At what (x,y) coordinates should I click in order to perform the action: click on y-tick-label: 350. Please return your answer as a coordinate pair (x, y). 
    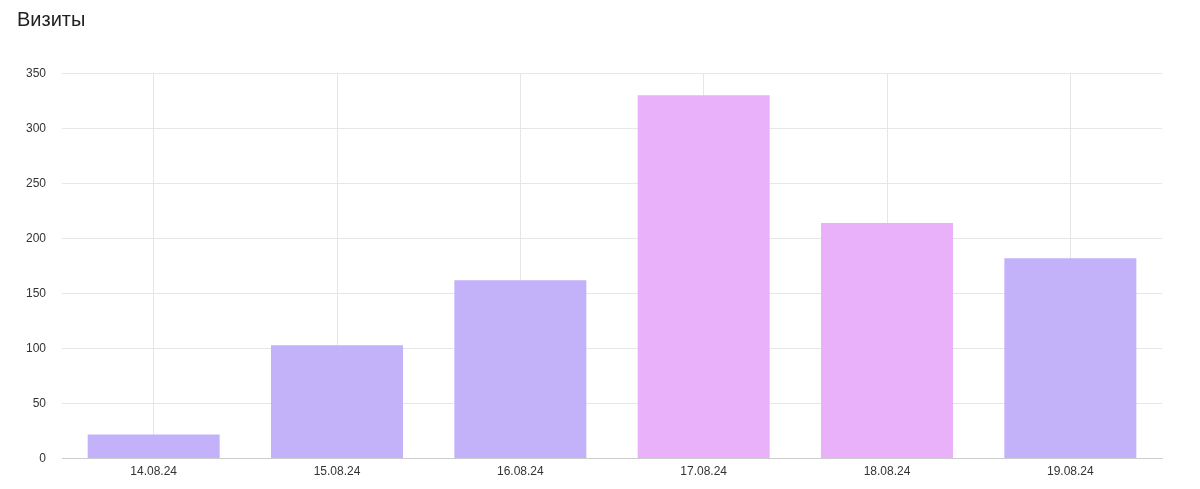
    Looking at the image, I should click on (36, 72).